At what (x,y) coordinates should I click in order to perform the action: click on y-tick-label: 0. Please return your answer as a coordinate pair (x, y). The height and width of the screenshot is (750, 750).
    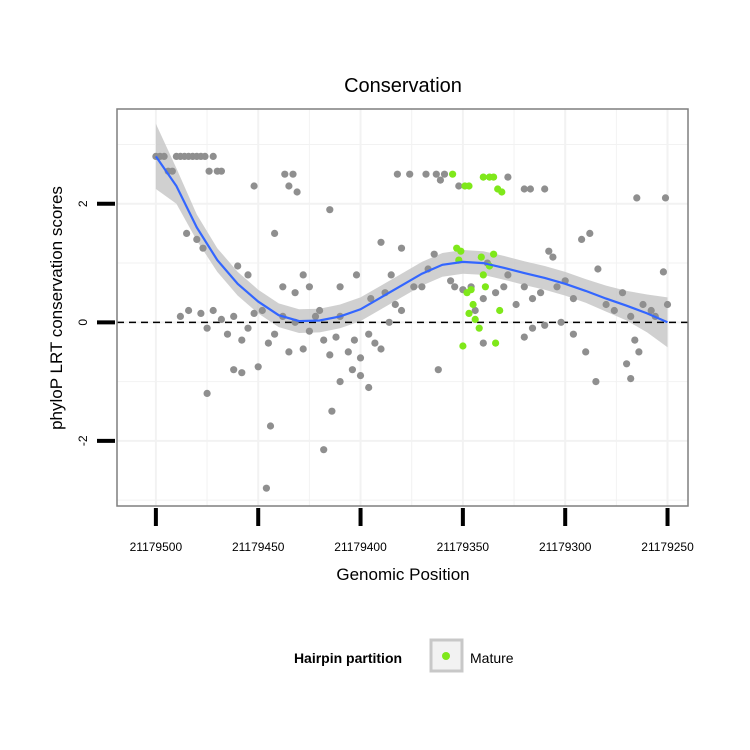
    Looking at the image, I should click on (83, 322).